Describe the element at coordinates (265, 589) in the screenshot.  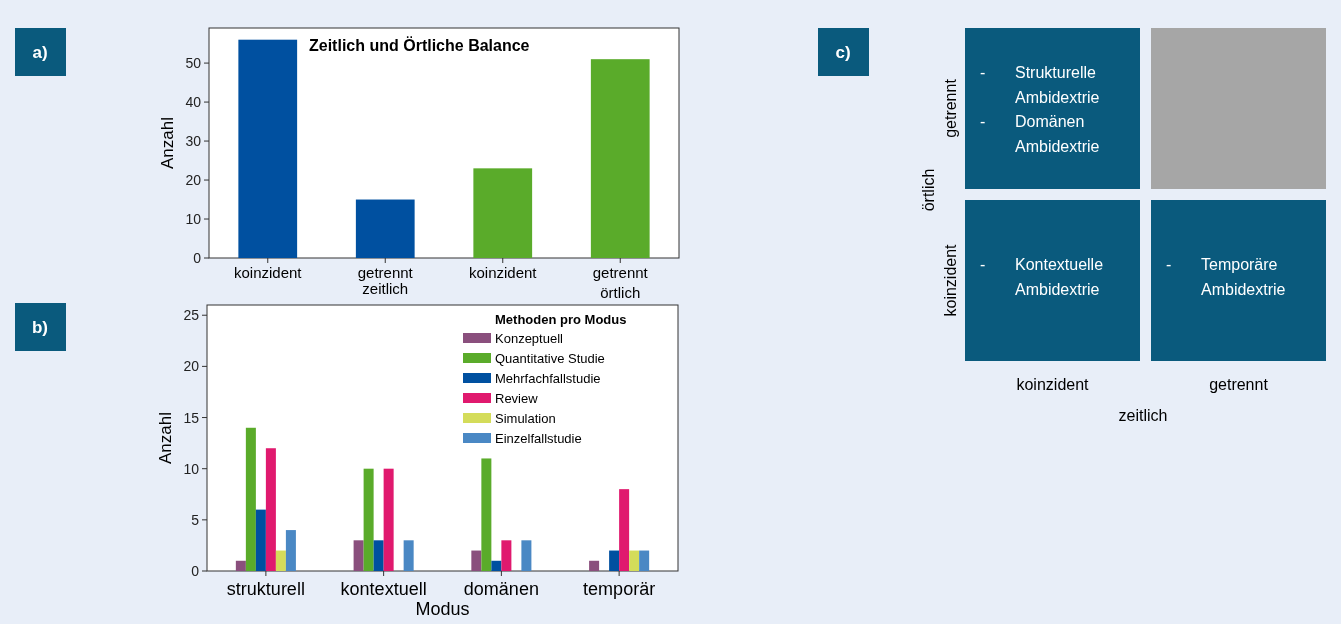
I see `x-tick-label: strukturell` at that location.